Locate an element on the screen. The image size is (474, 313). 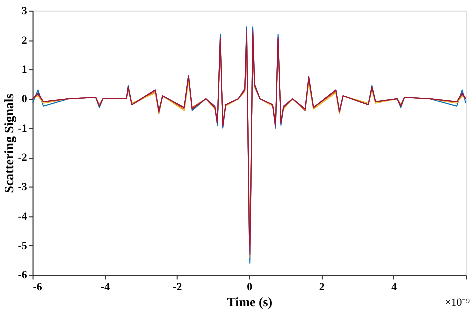
y-tick-label: -6 is located at coordinates (23, 276).